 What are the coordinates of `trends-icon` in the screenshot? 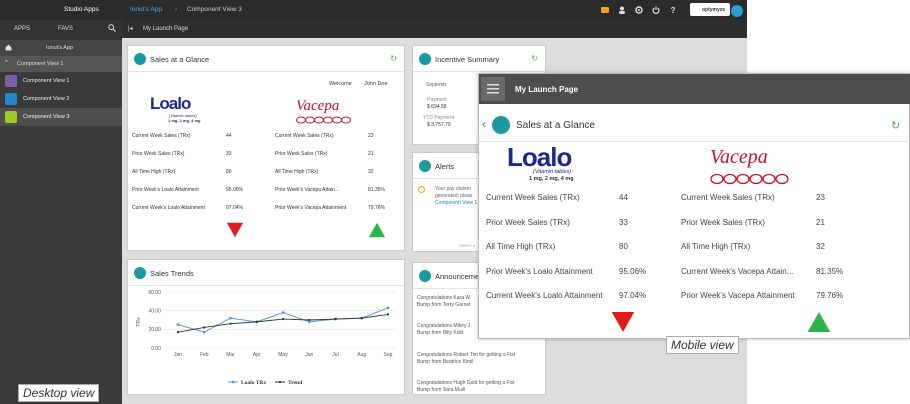 It's located at (140, 273).